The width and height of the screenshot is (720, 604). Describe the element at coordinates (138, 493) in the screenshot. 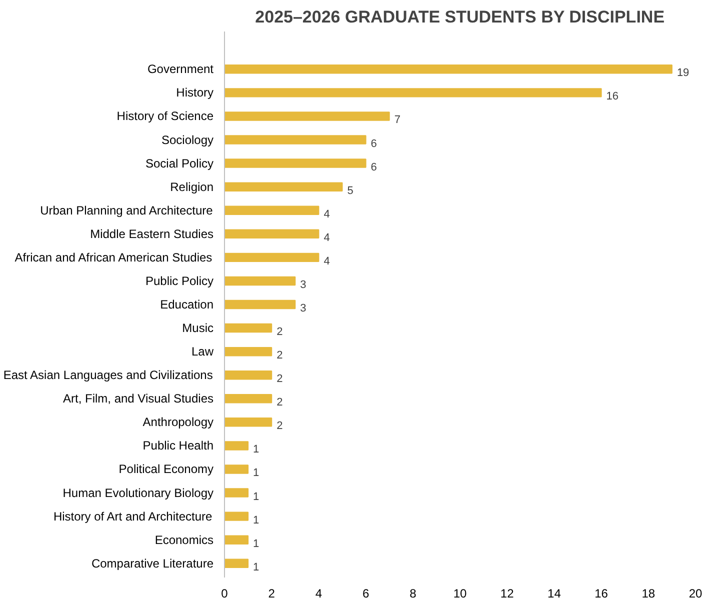

I see `y-tick-label: Human Evolutionary Biology` at that location.